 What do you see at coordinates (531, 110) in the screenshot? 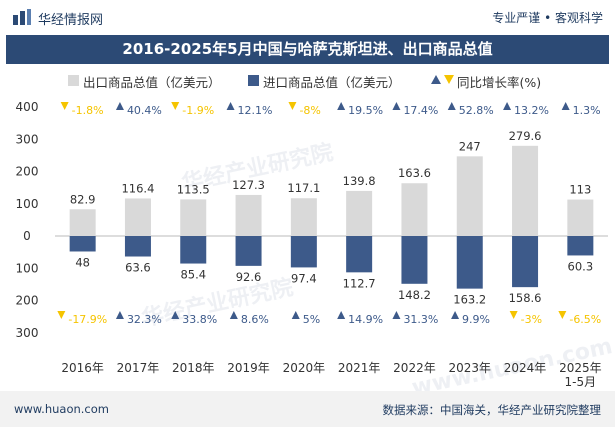
I see `export-growth-label: 13.2%` at bounding box center [531, 110].